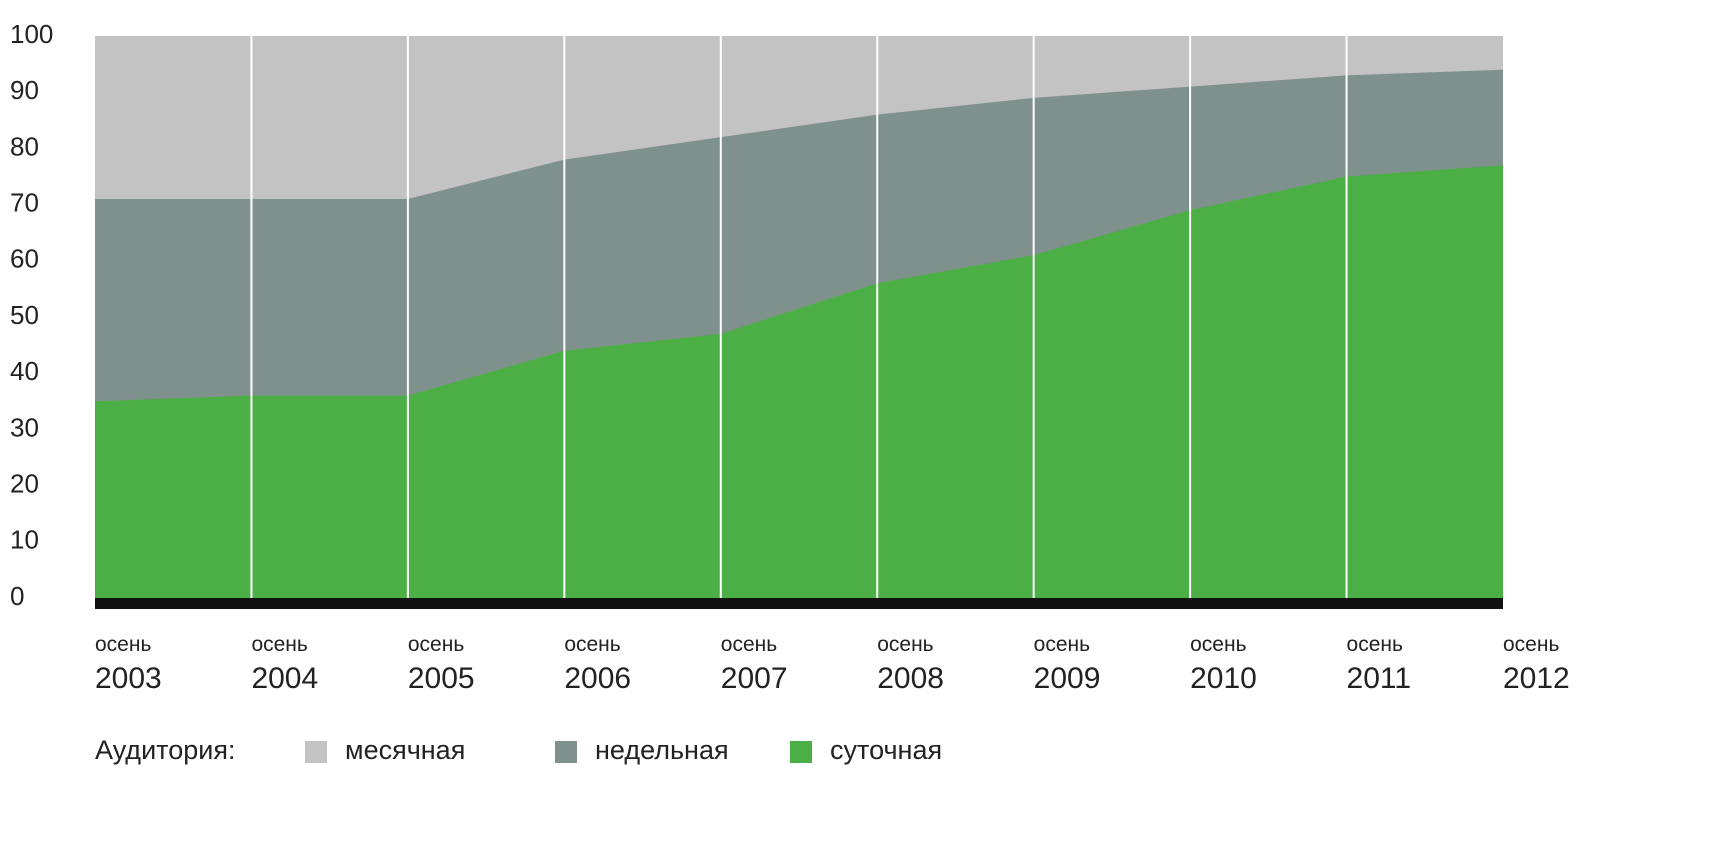 The image size is (1727, 845). I want to click on y-tick-label: 40, so click(24, 371).